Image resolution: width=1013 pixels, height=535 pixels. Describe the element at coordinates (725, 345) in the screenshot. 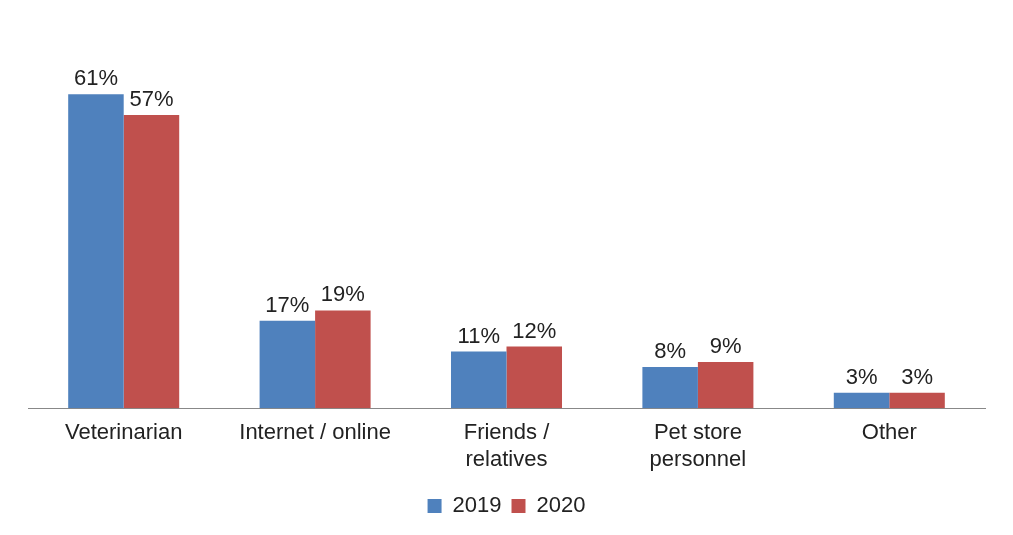

I see `data-label: 9%` at that location.